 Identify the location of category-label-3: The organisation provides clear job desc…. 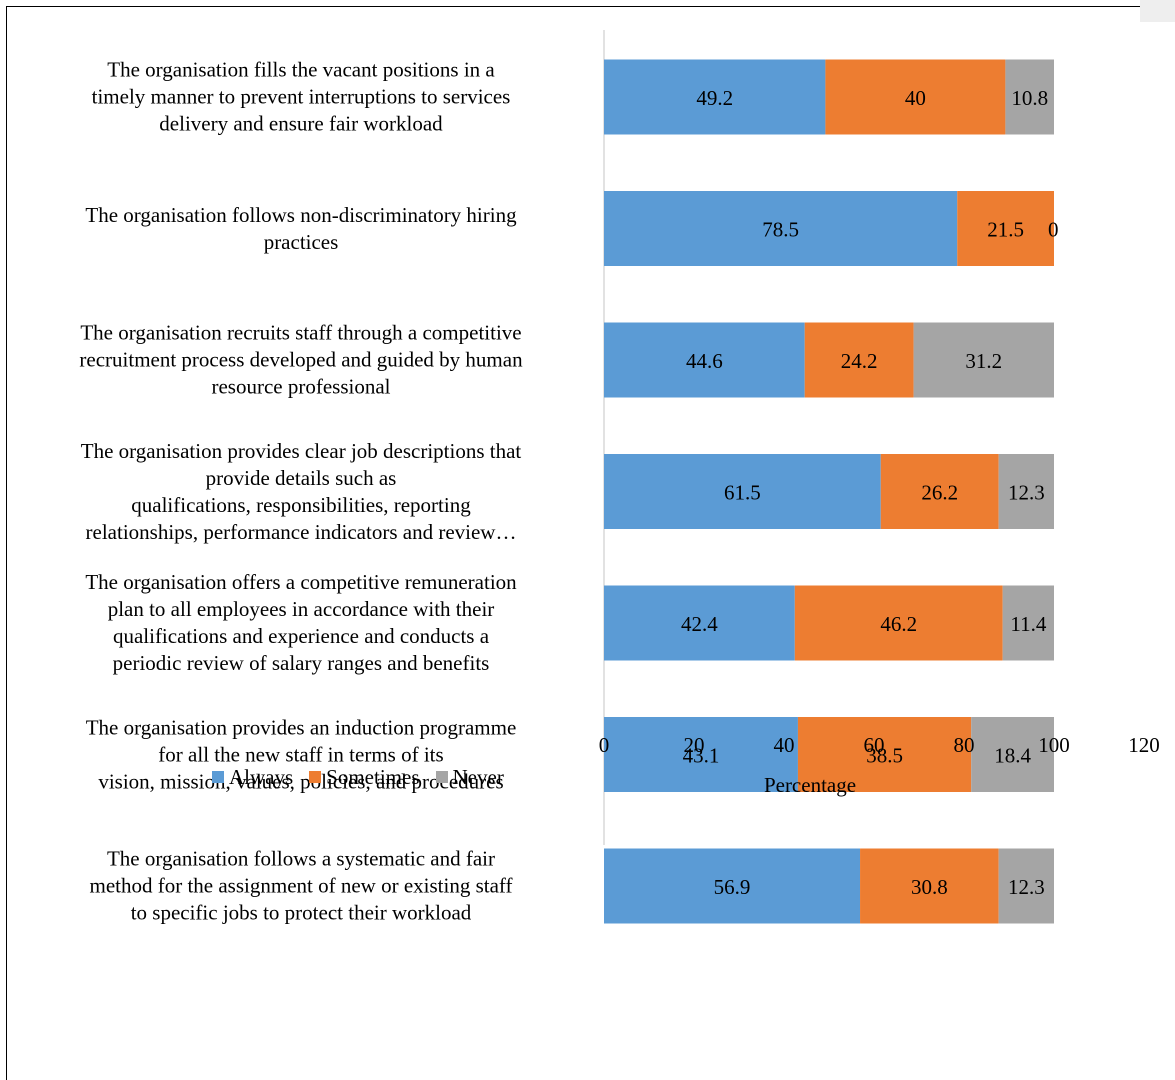
(301, 492).